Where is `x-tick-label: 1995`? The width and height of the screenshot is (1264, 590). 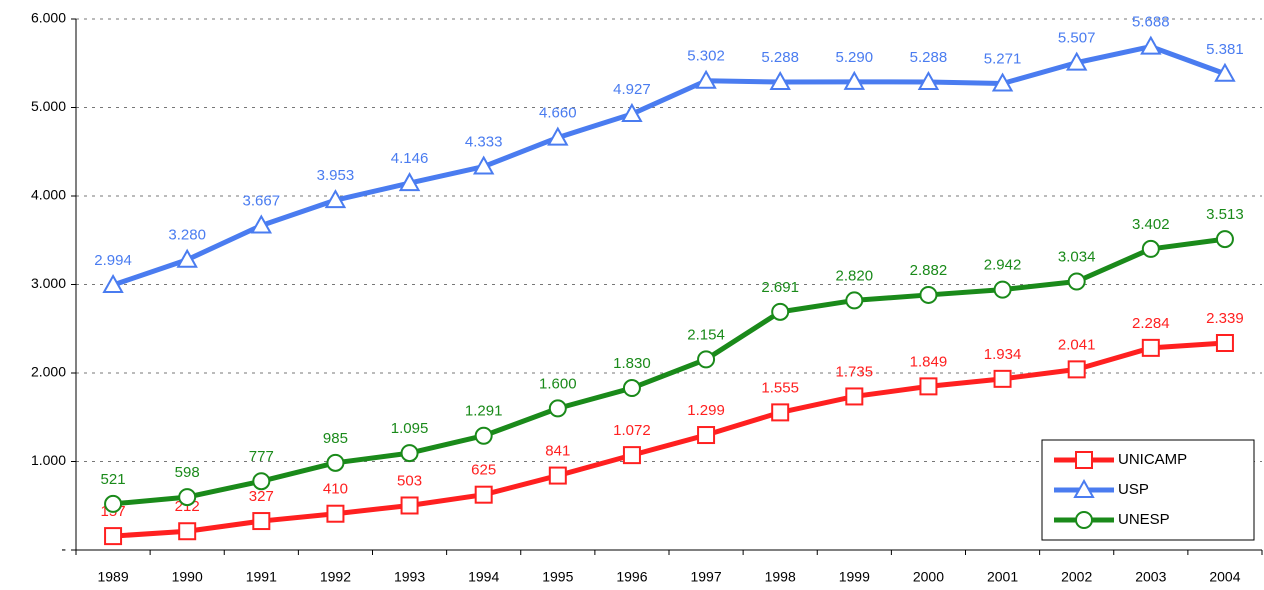 x-tick-label: 1995 is located at coordinates (557, 577).